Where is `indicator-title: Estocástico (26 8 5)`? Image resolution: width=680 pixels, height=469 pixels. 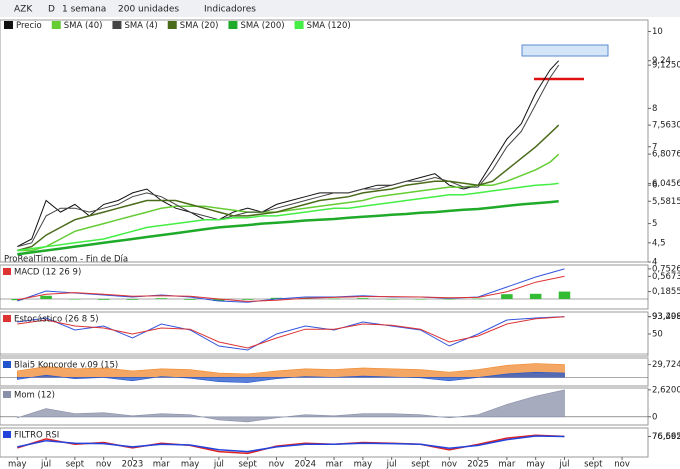
indicator-title: Estocástico (26 8 5) is located at coordinates (56, 320).